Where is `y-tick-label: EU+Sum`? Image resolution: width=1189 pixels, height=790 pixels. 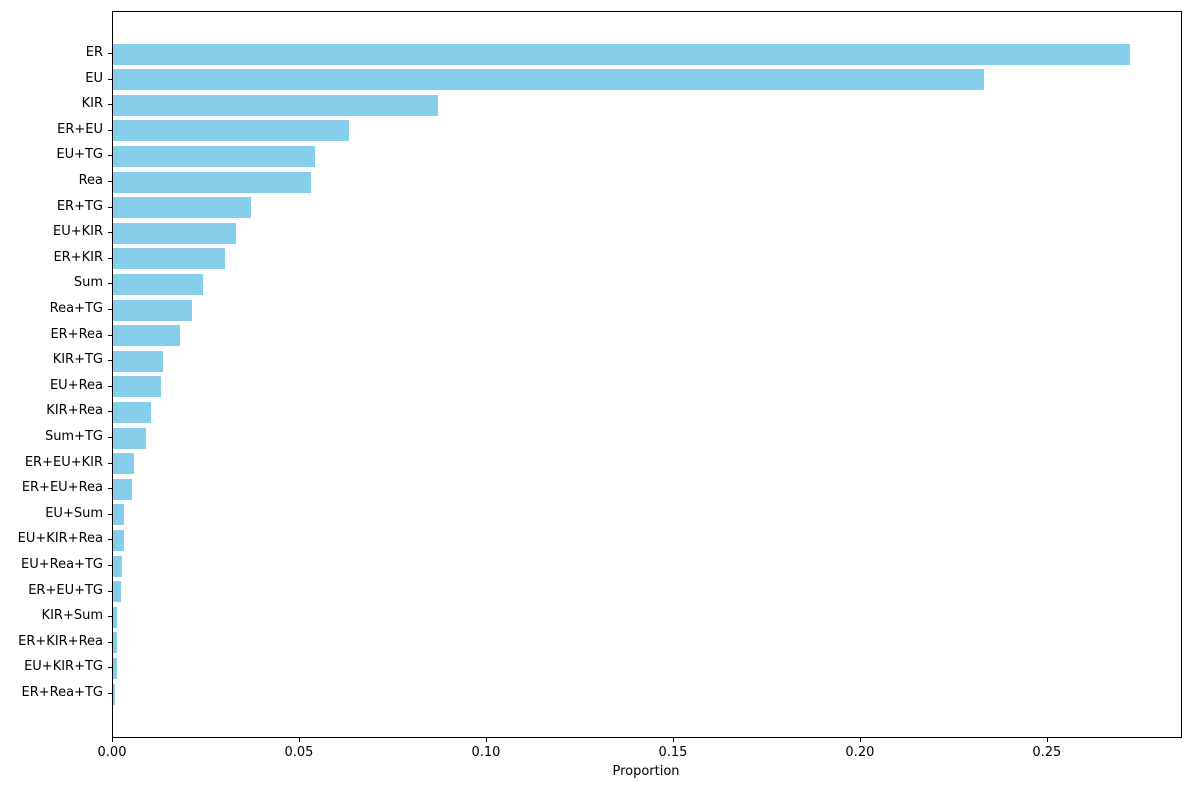
y-tick-label: EU+Sum is located at coordinates (74, 513).